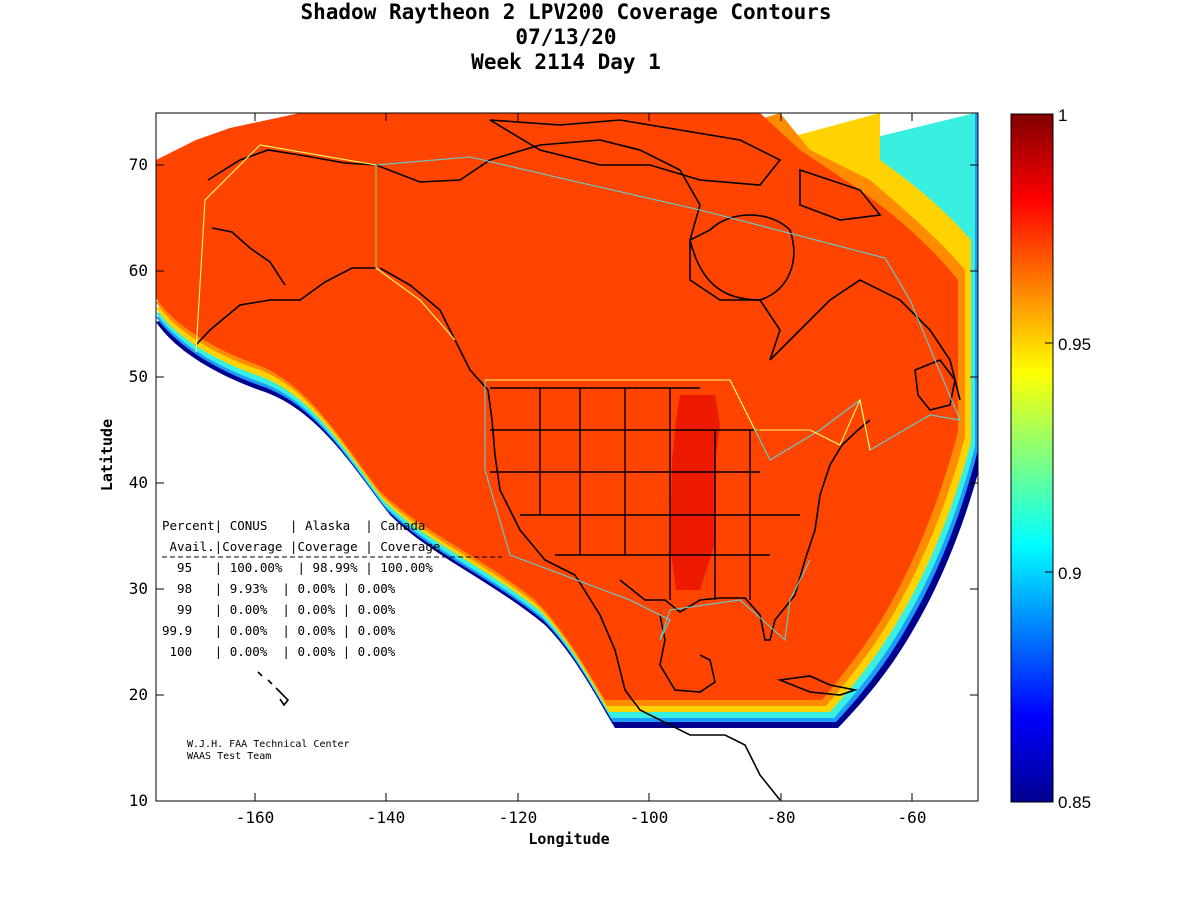 The image size is (1200, 900). Describe the element at coordinates (138, 694) in the screenshot. I see `y-tick-label: 20` at that location.